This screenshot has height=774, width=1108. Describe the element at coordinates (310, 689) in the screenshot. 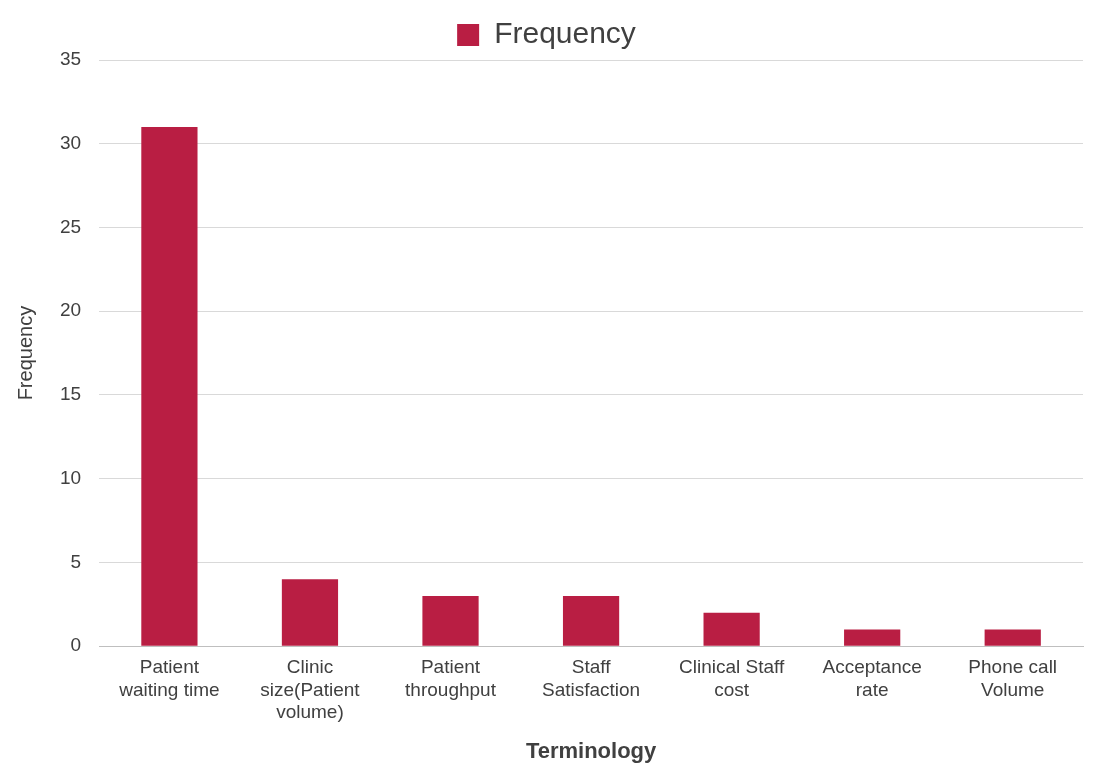

I see `x-tick-label: Clinic size(Patient volume)` at that location.